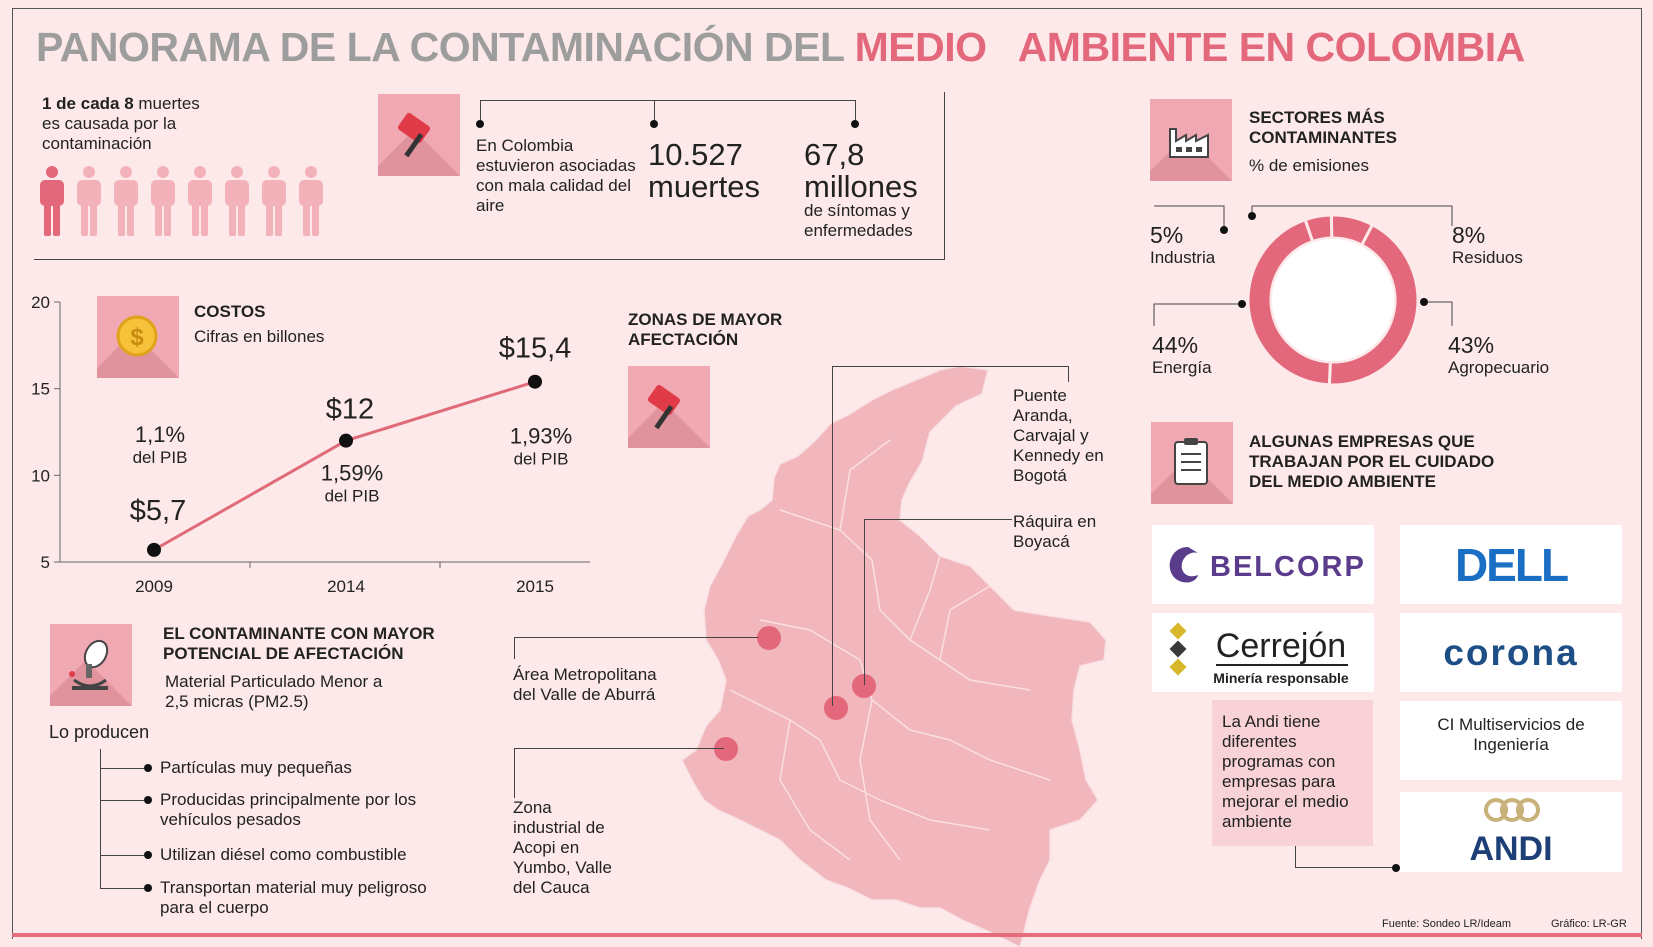 Image resolution: width=1653 pixels, height=947 pixels. Describe the element at coordinates (40, 389) in the screenshot. I see `y-tick-label: 15` at that location.